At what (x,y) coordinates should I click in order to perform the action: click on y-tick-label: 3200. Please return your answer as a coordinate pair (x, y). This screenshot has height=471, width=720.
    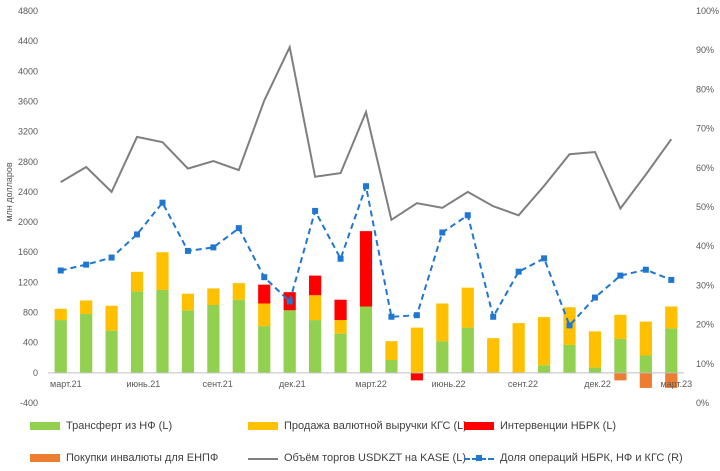
    Looking at the image, I should click on (28, 132).